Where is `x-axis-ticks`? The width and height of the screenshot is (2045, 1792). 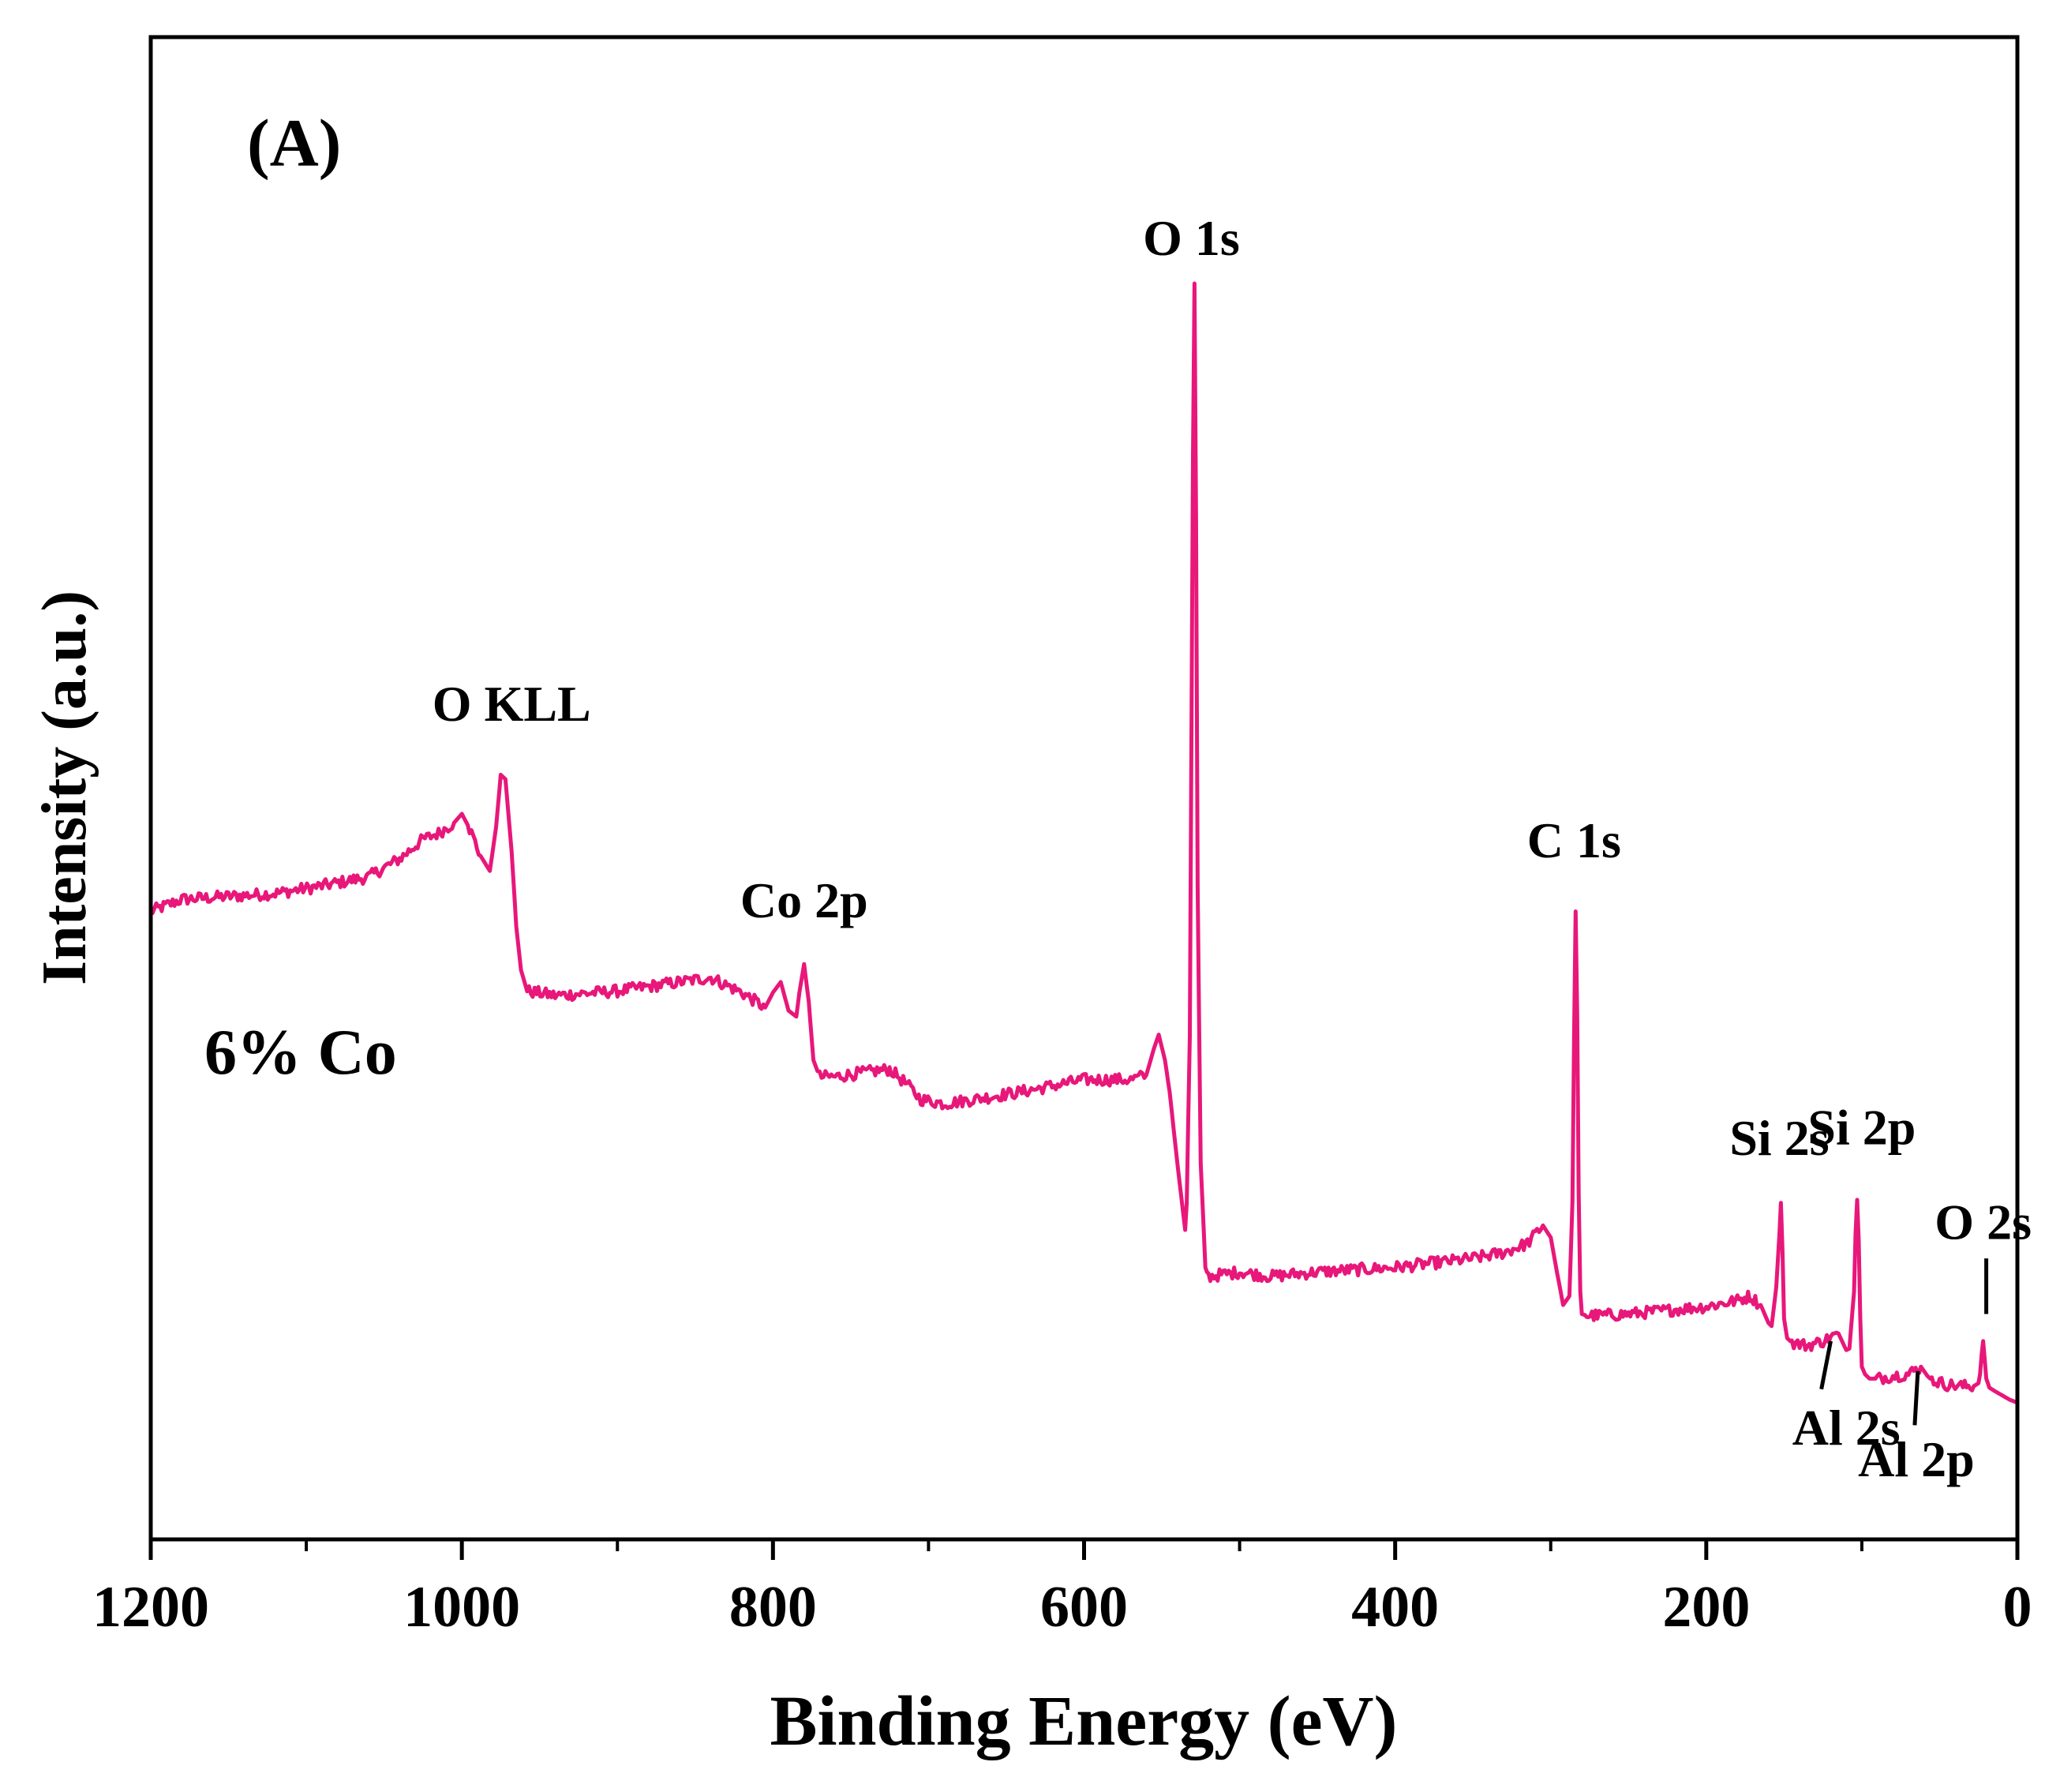 x-axis-ticks is located at coordinates (1084, 1549).